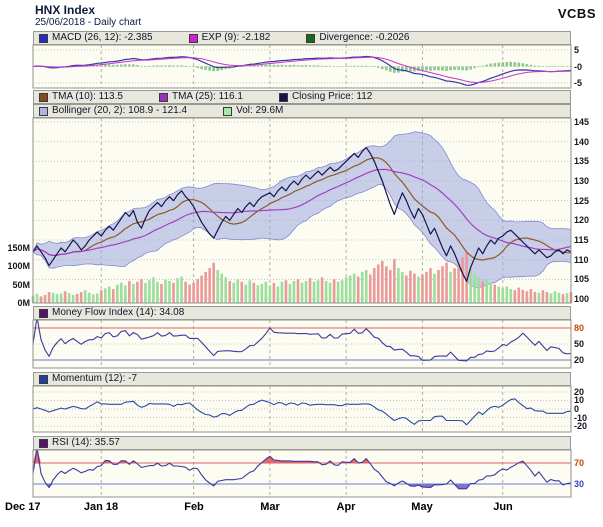  Describe the element at coordinates (582, 142) in the screenshot. I see `axis-tick-label: 140` at that location.